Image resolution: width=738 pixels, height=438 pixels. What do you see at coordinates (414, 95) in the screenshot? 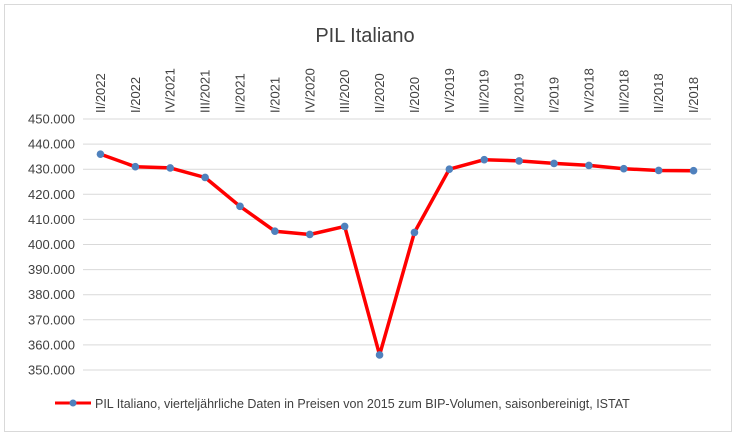
I see `x-tick-label: I/2020` at bounding box center [414, 95].